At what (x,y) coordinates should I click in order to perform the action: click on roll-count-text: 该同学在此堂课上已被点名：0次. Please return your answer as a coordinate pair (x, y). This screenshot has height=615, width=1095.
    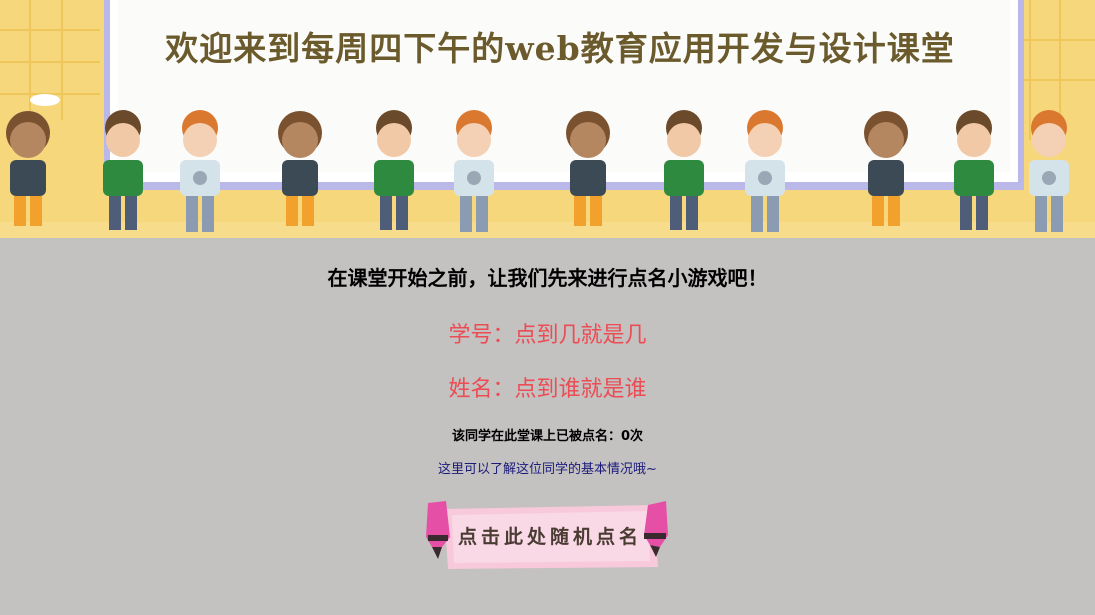
    Looking at the image, I should click on (547, 436).